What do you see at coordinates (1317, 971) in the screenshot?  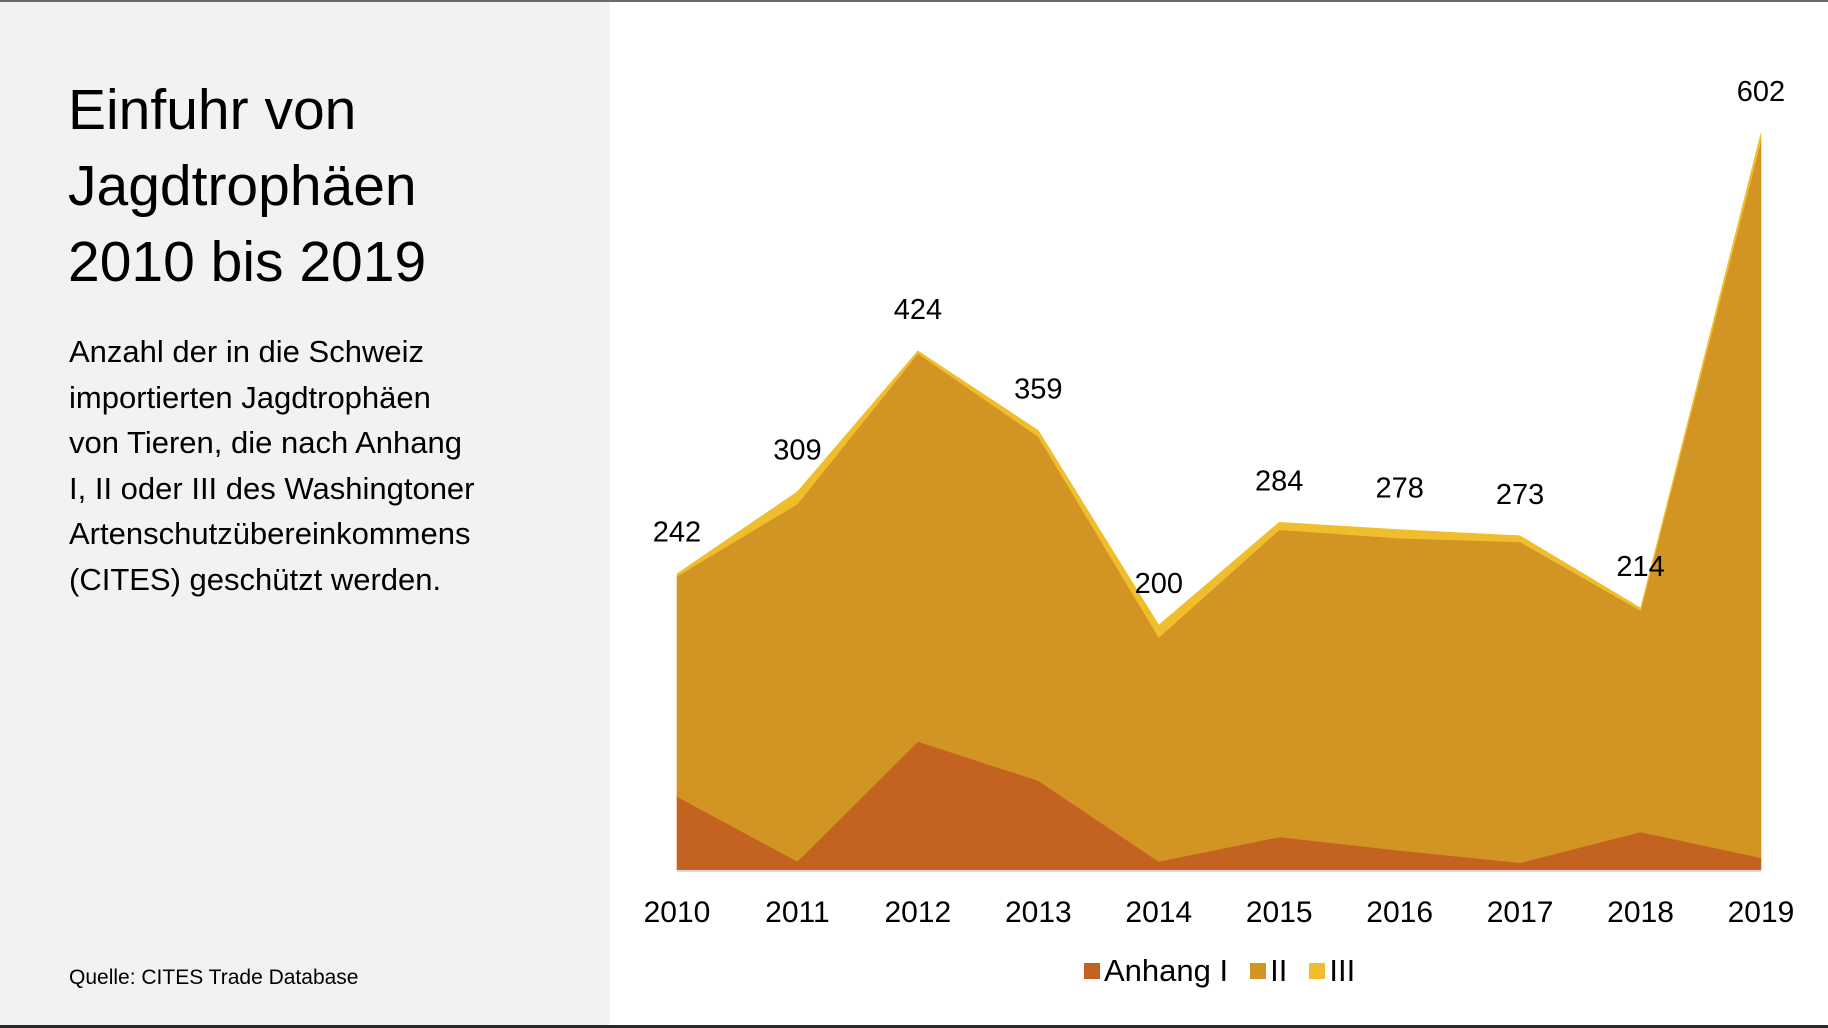 I see `legend-swatch-iii` at bounding box center [1317, 971].